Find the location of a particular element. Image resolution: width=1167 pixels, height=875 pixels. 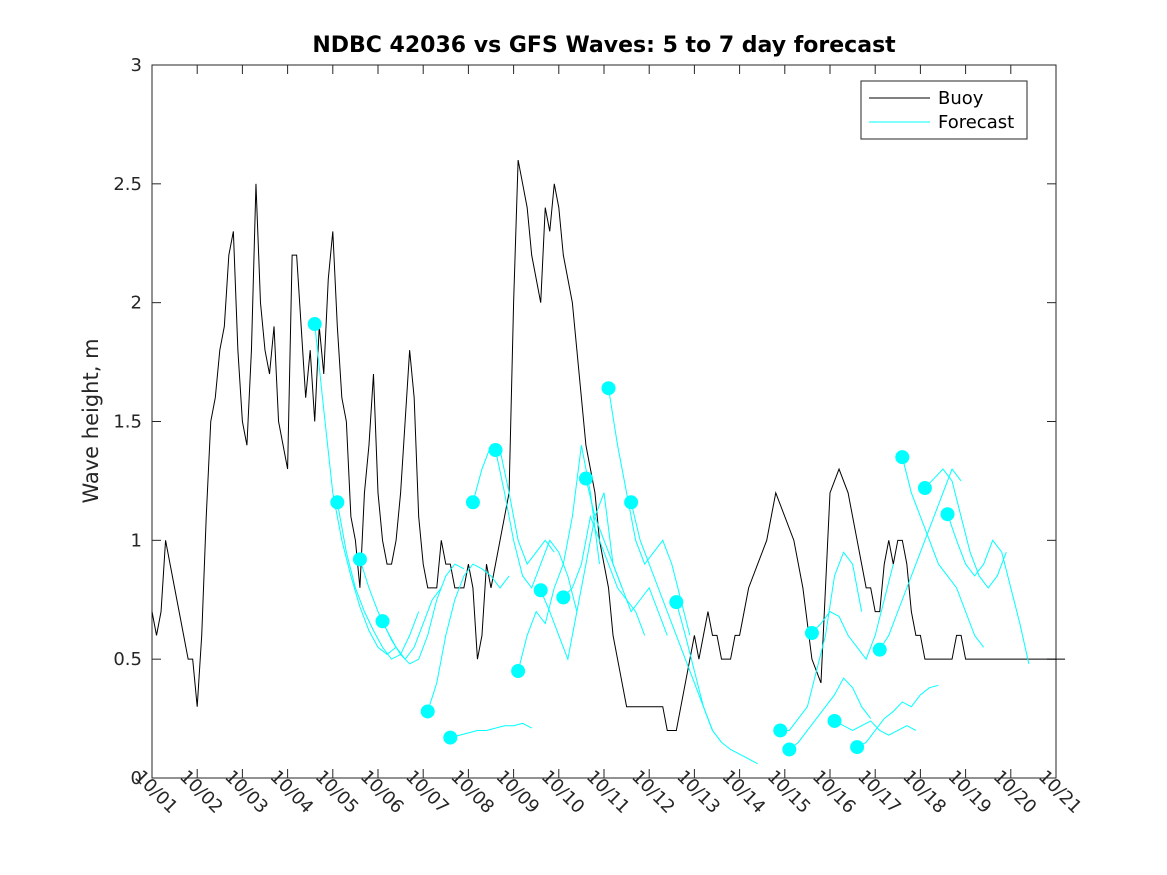

y-axis-label: Wave height, m is located at coordinates (91, 420).